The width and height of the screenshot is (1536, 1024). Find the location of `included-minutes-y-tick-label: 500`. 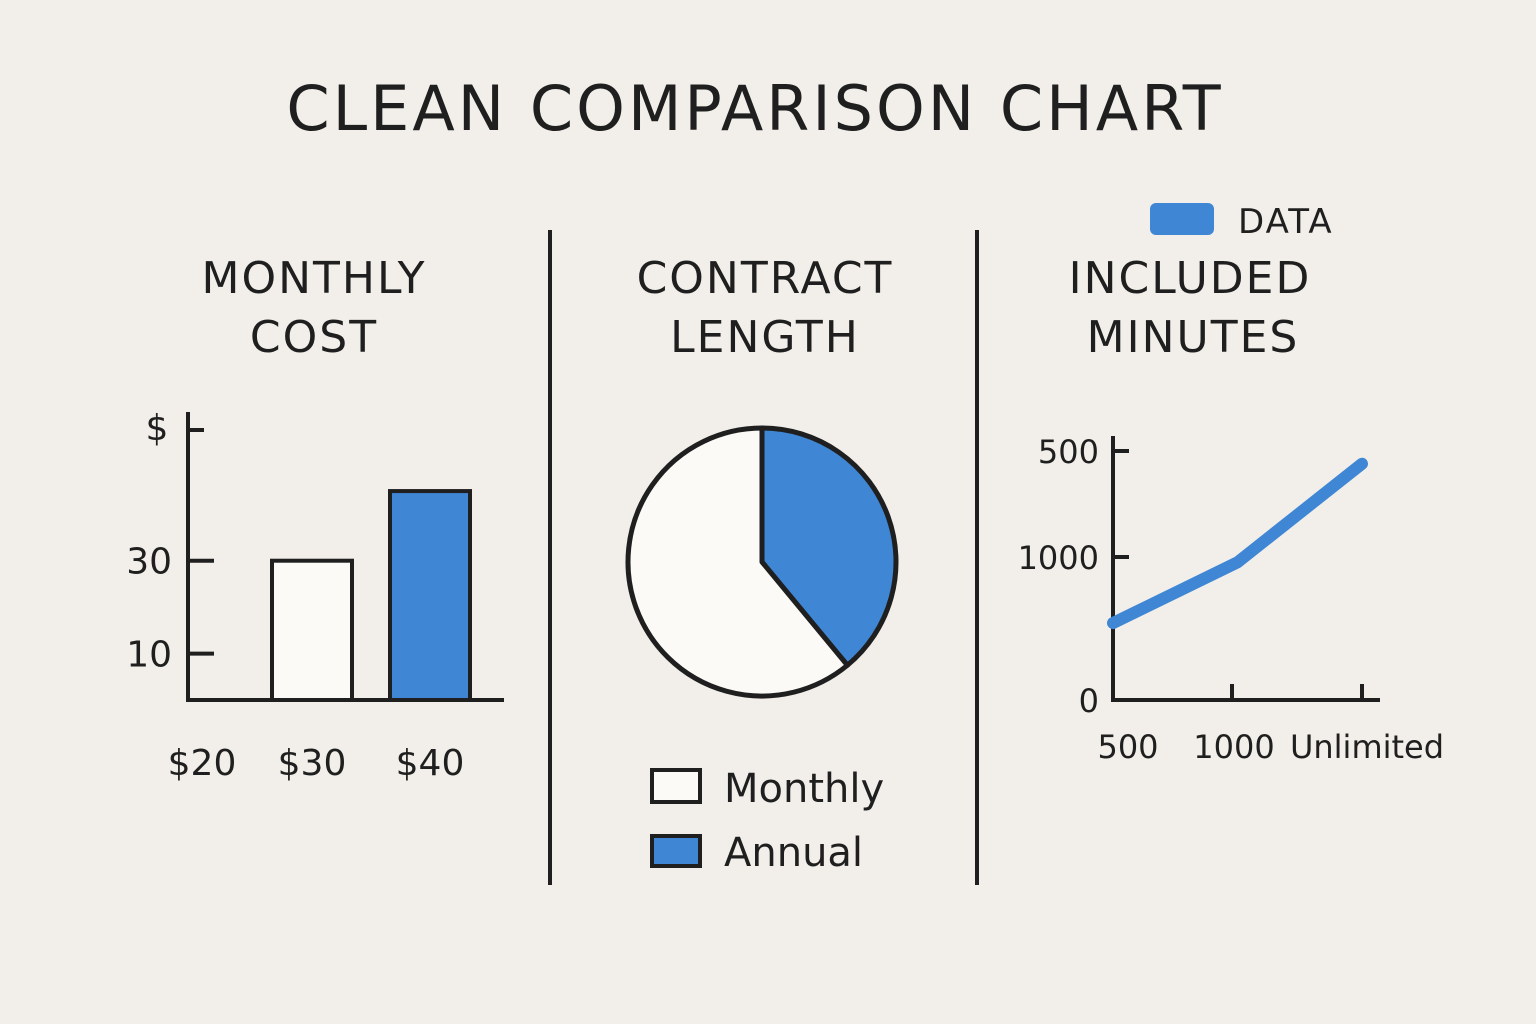

included-minutes-y-tick-label: 500 is located at coordinates (1068, 452).